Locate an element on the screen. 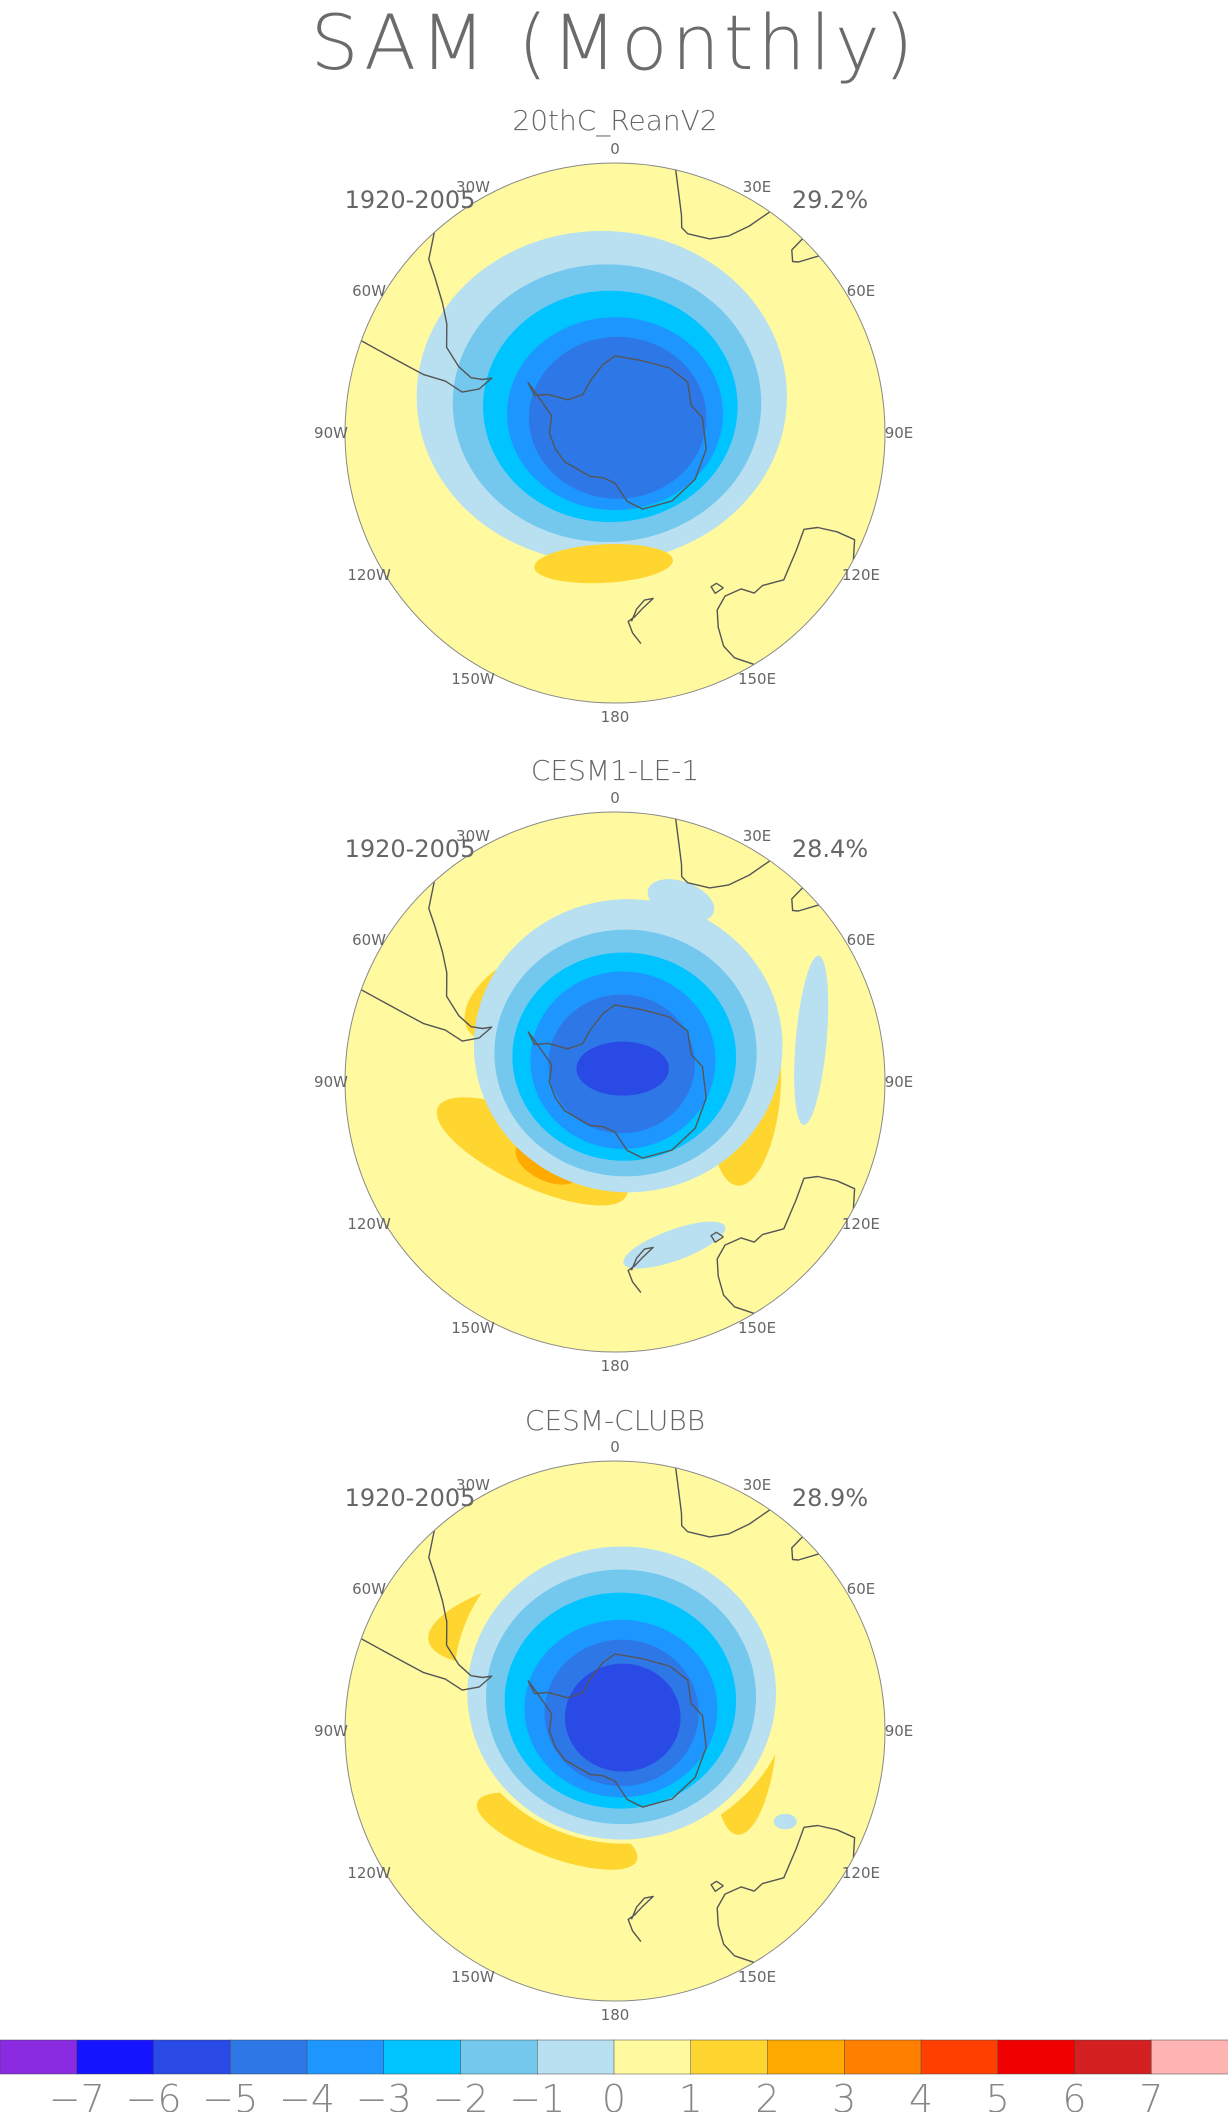 The image size is (1228, 2112). colorbar: −7 −6 −5 −4 −3 −2 −1 0 1 2 3 4 5 6 7 is located at coordinates (614, 2075).